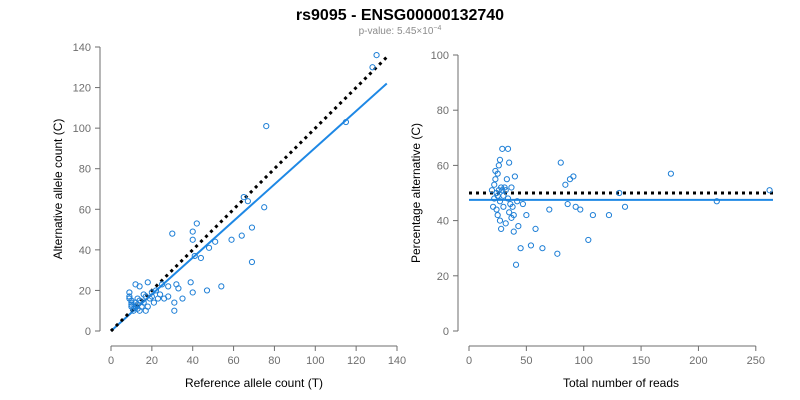  I want to click on x-tick-label: 200, so click(698, 361).